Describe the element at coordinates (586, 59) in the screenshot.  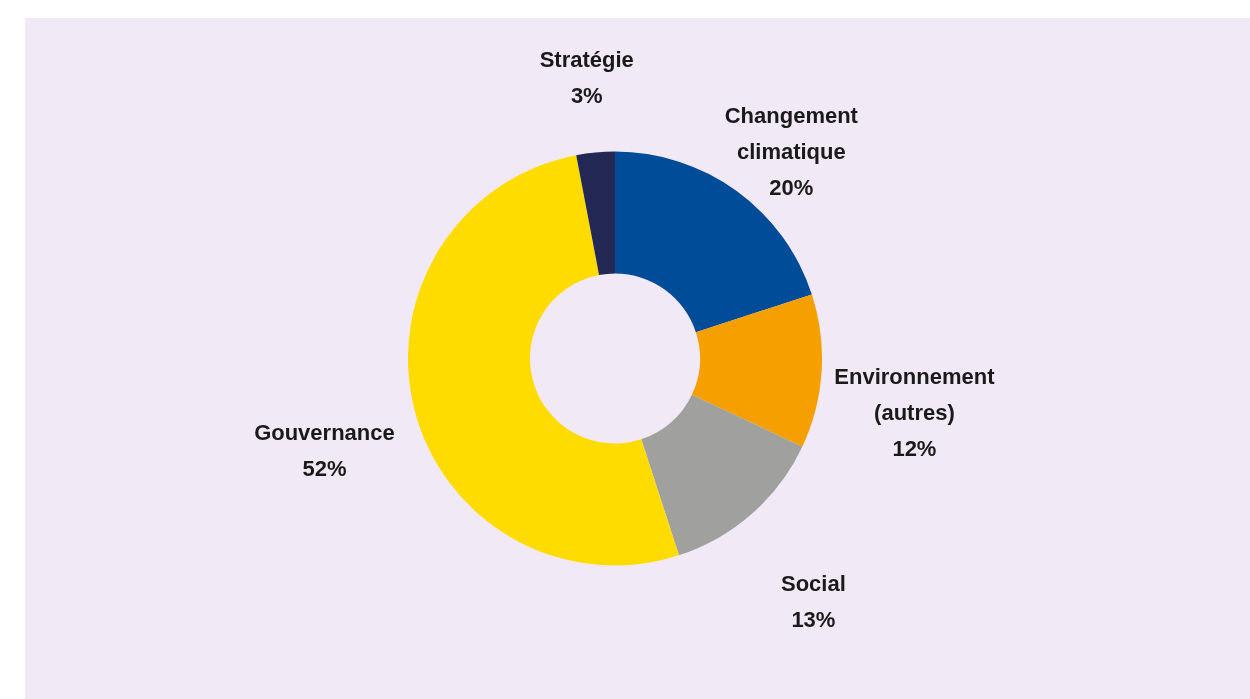
I see `slice-label: Stratégie` at that location.